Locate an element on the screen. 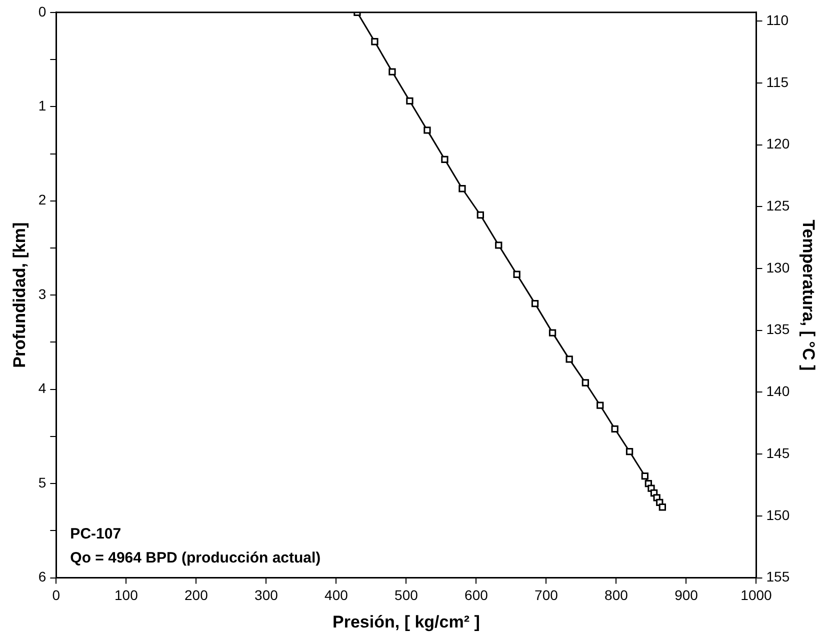  y2-axis-title: Temperatura, [ °C ] is located at coordinates (808, 295).